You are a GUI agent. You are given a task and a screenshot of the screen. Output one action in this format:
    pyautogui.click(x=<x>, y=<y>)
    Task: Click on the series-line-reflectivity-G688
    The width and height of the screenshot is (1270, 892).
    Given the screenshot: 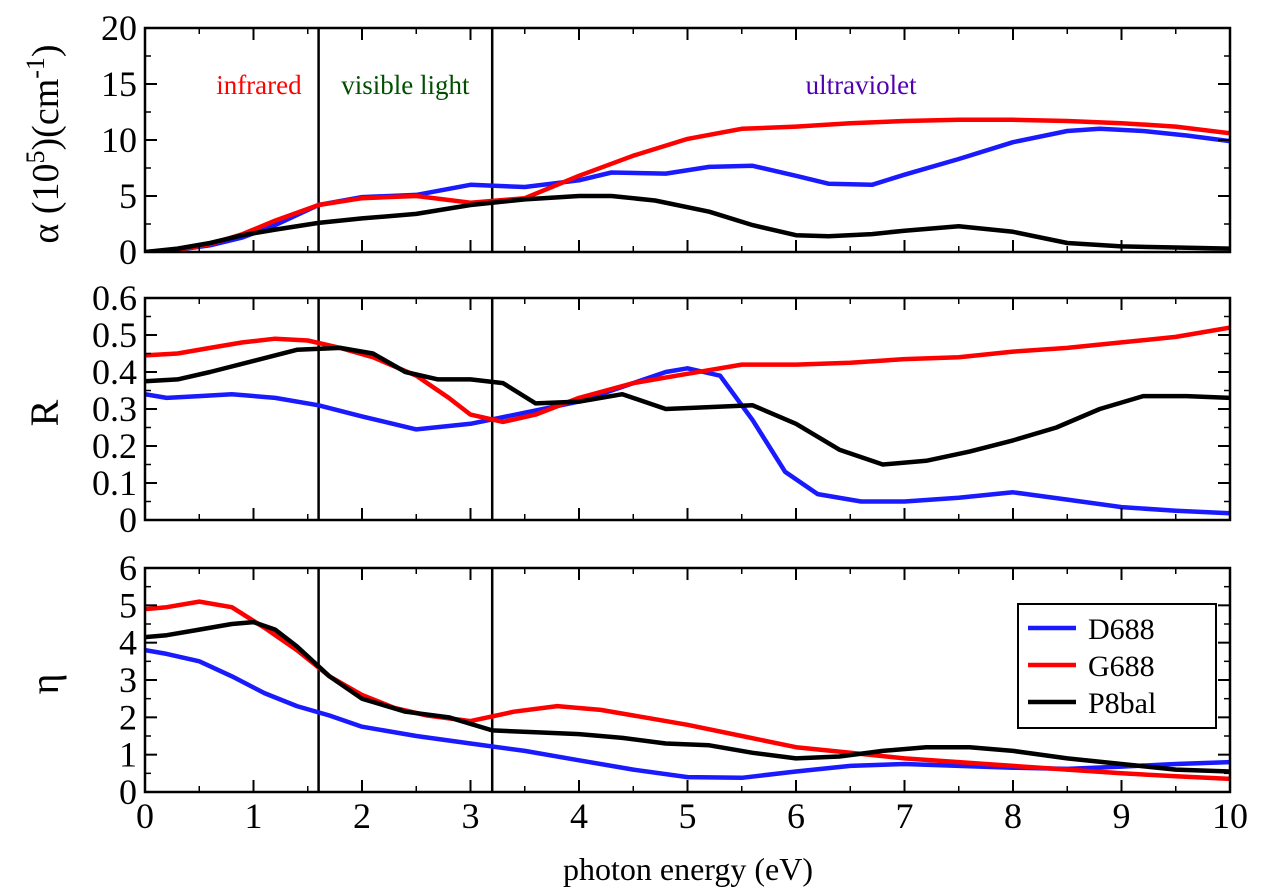 What is the action you would take?
    pyautogui.click(x=687, y=375)
    